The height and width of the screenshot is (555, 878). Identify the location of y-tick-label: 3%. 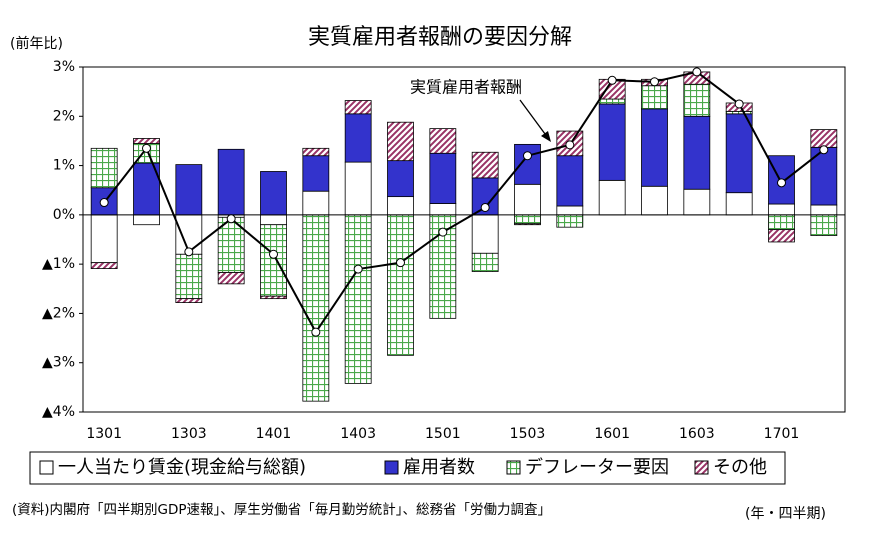
(64, 67).